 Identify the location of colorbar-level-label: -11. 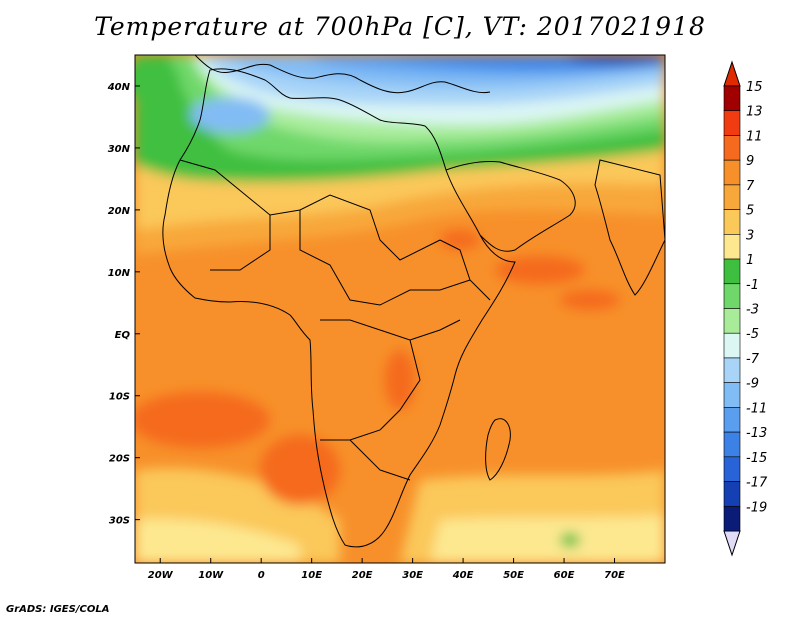
(756, 408).